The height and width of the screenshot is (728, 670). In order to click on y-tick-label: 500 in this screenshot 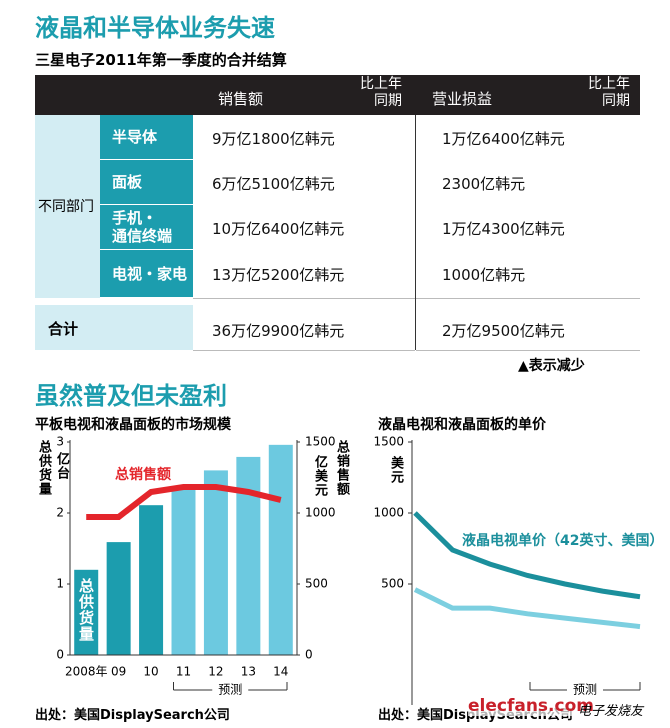, I will do `click(392, 584)`.